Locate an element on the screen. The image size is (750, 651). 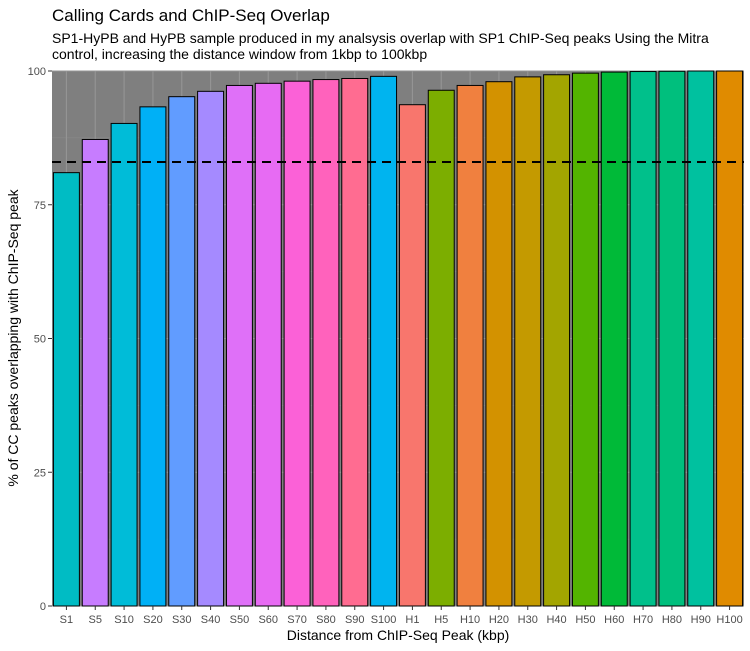
bar-H60 is located at coordinates (614, 339).